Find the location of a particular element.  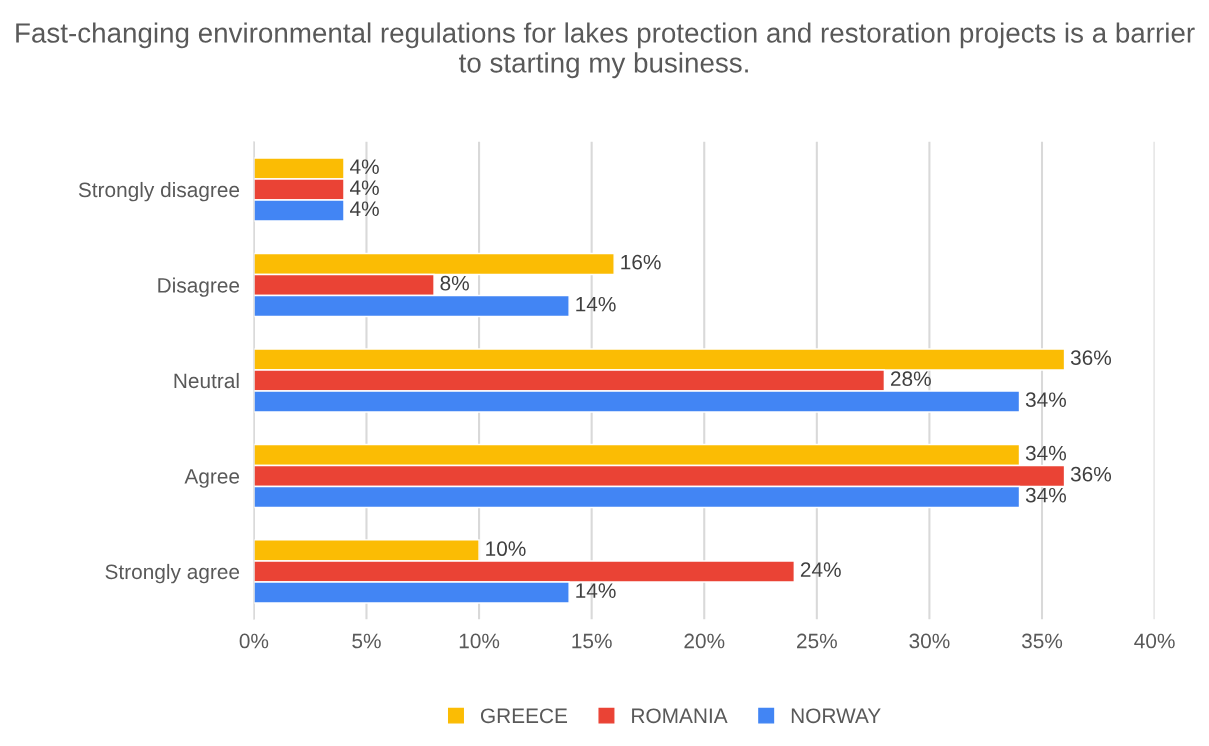

x-tick-label: 30% is located at coordinates (929, 641).